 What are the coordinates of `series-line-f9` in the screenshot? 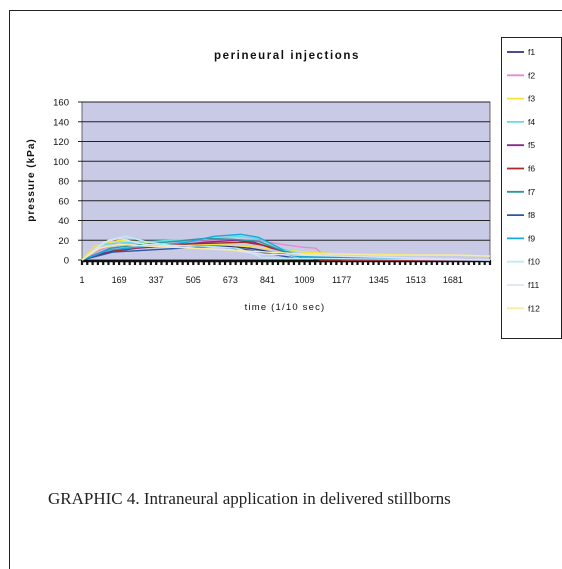 It's located at (286, 247).